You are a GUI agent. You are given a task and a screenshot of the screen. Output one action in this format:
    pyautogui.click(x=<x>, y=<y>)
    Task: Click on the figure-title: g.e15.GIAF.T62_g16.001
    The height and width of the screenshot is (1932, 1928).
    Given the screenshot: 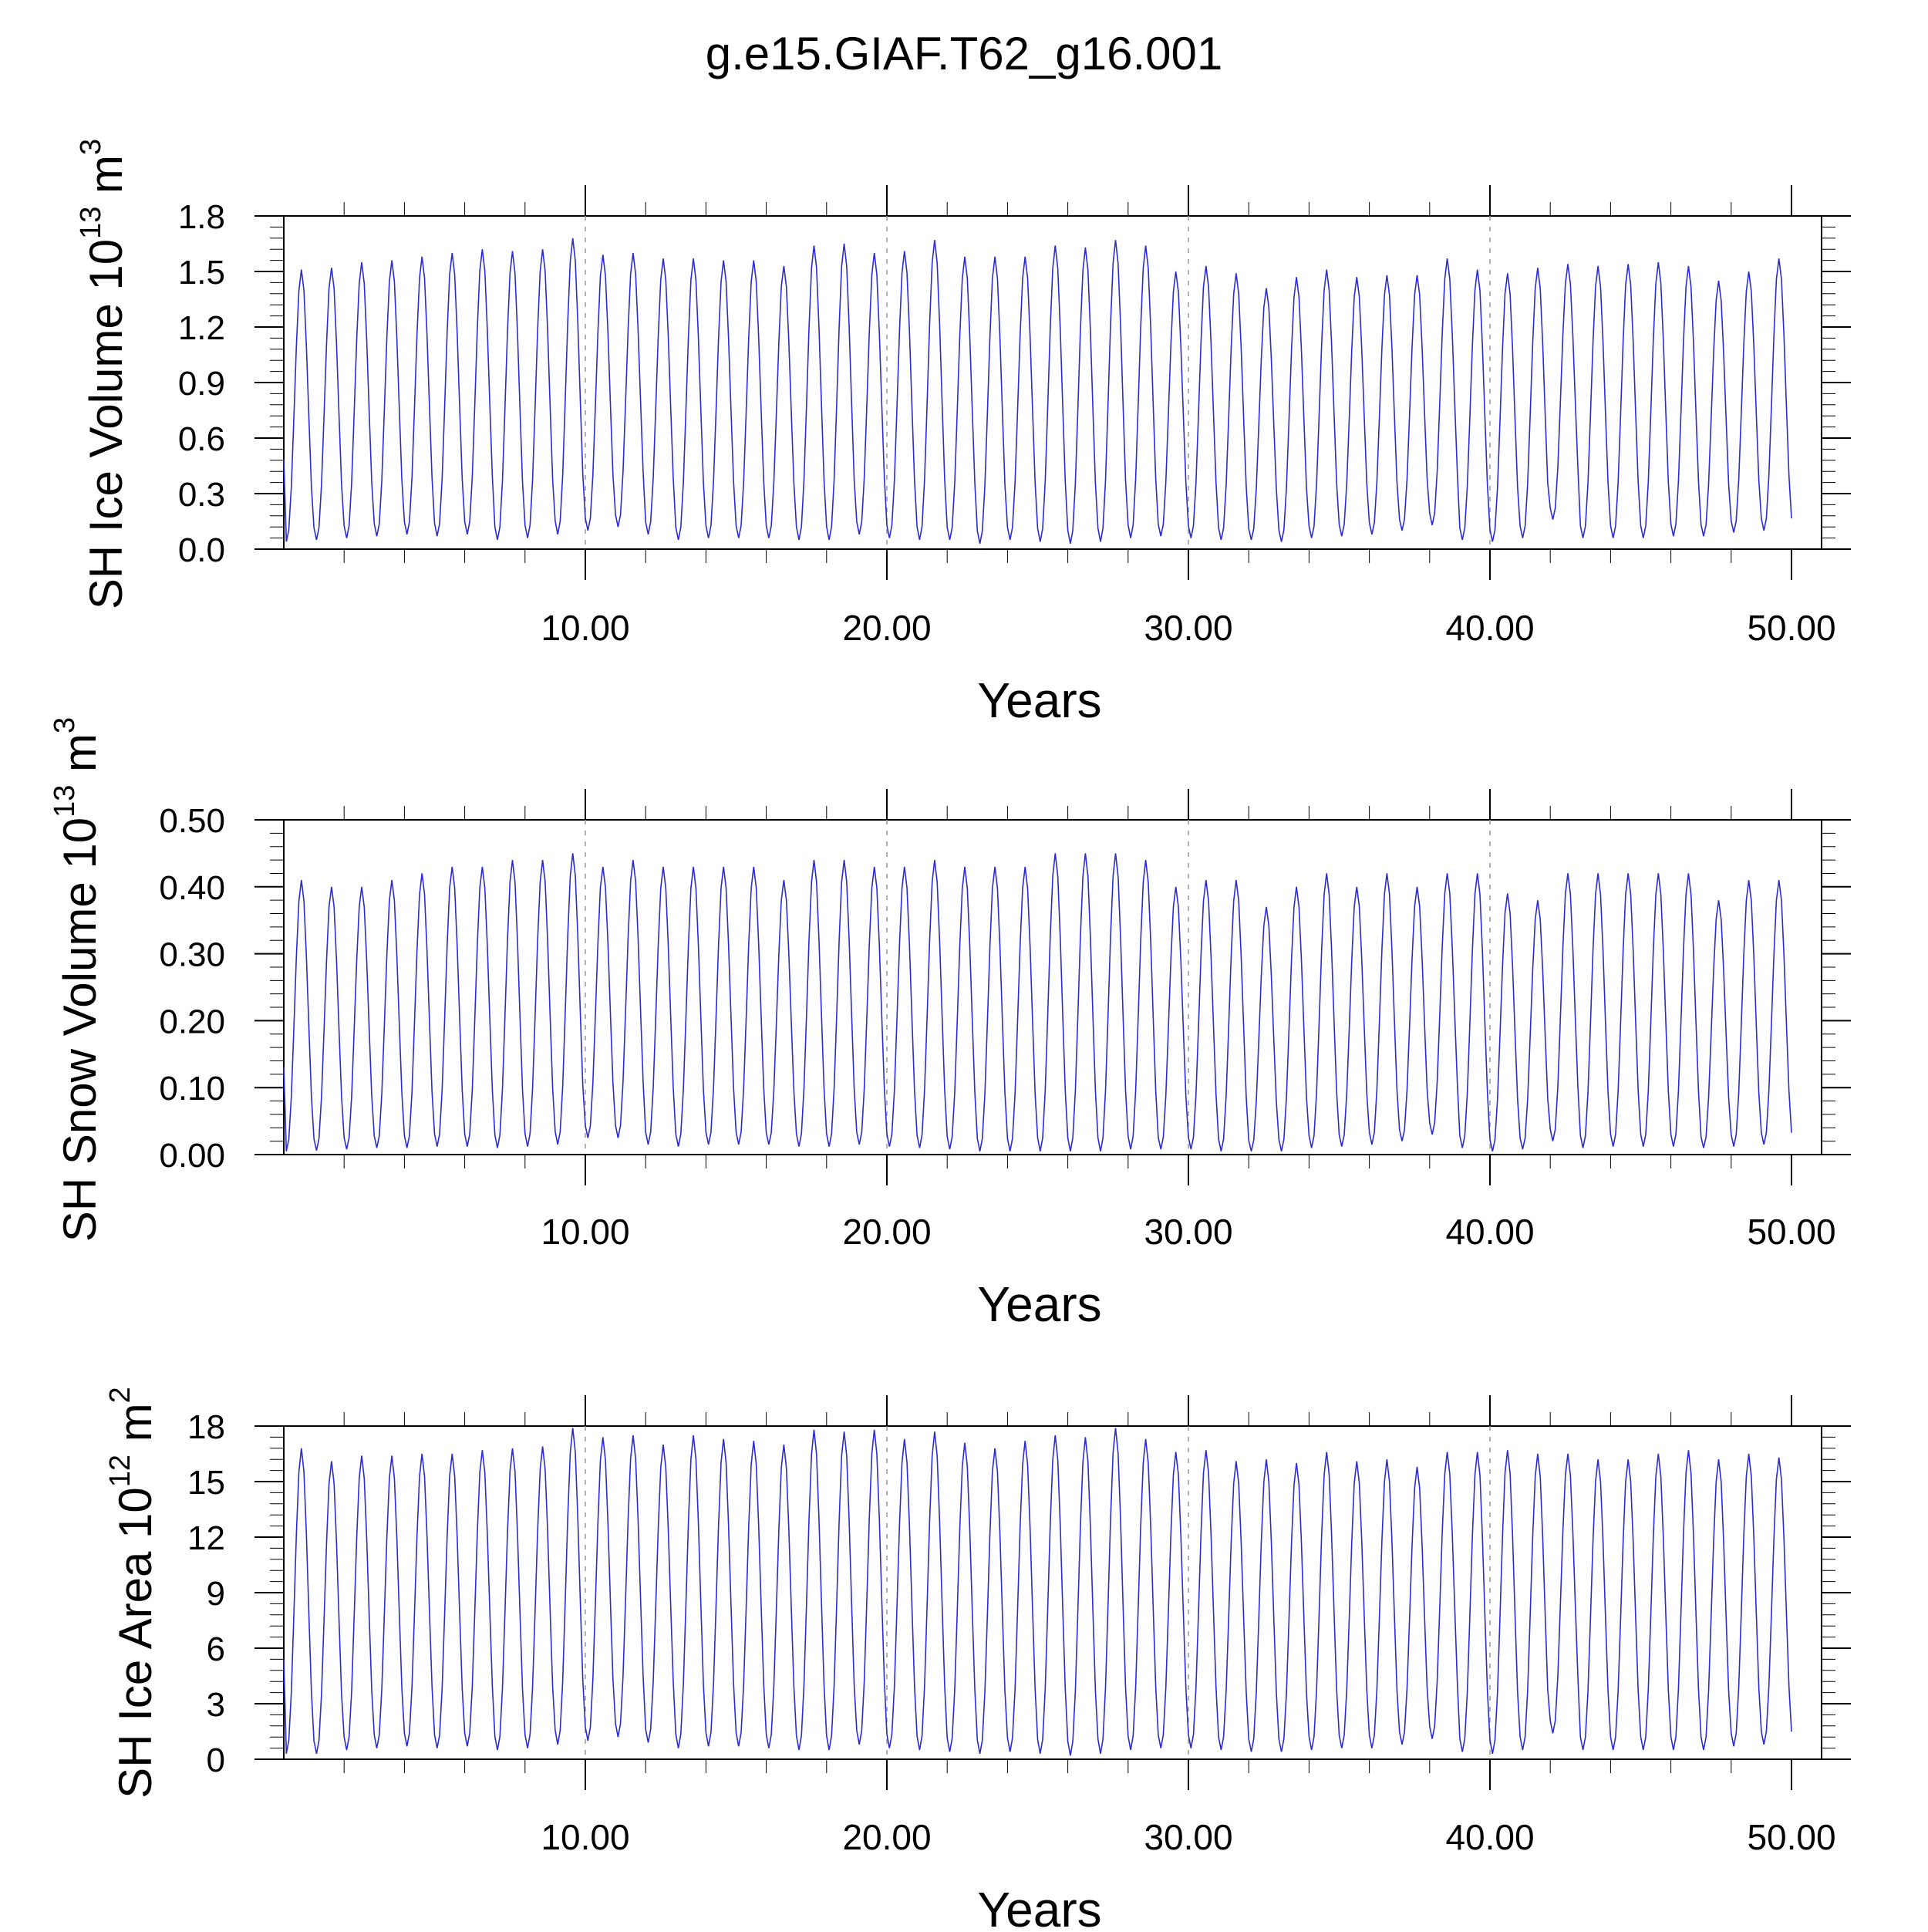 What is the action you would take?
    pyautogui.click(x=965, y=53)
    